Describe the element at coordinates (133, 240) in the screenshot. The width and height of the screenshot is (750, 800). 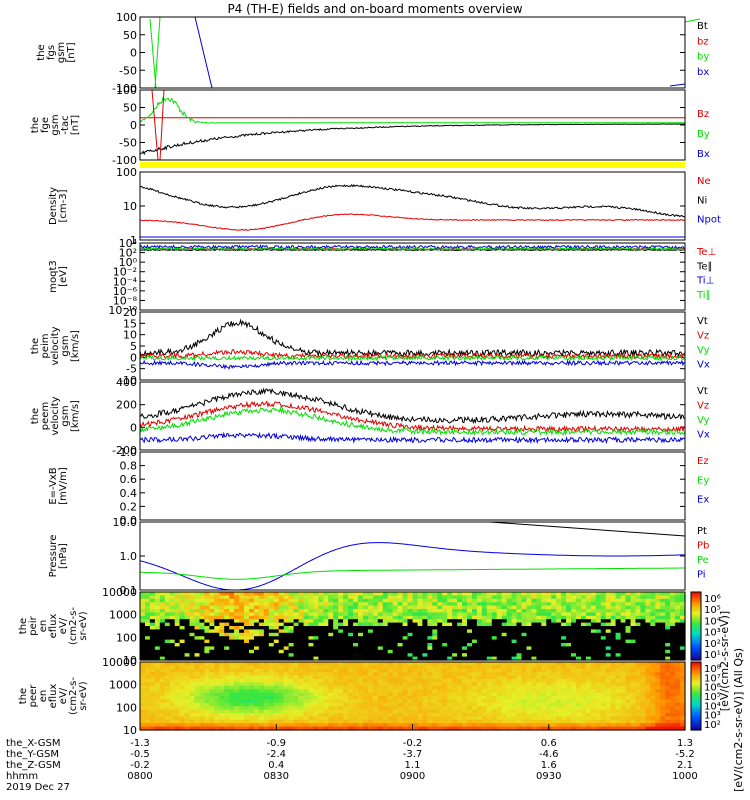
I see `y-tick-label: 1` at that location.